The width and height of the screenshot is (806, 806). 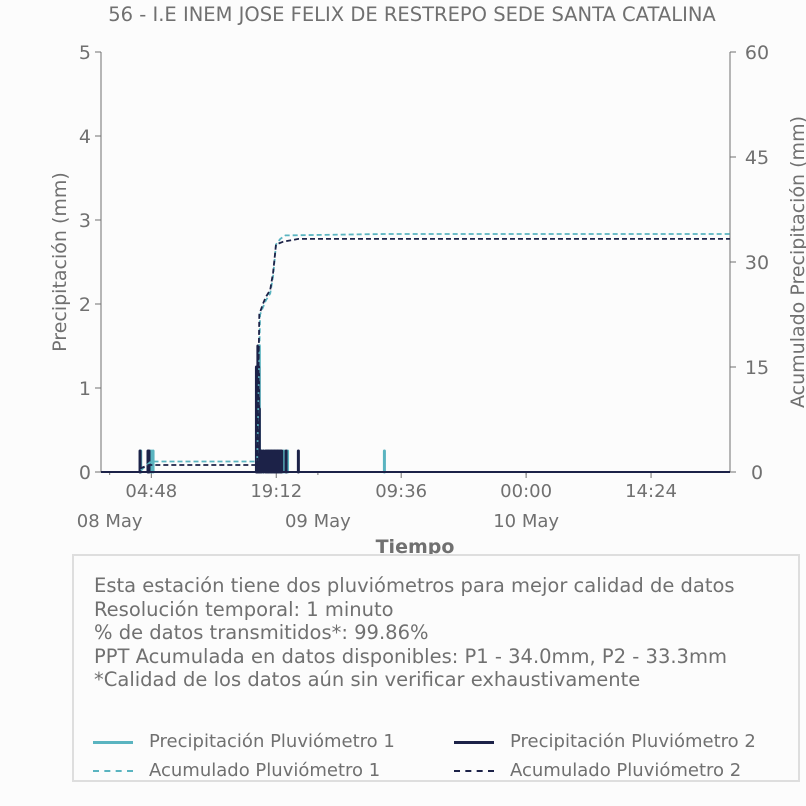 I want to click on left-tick-label: 3, so click(x=85, y=221).